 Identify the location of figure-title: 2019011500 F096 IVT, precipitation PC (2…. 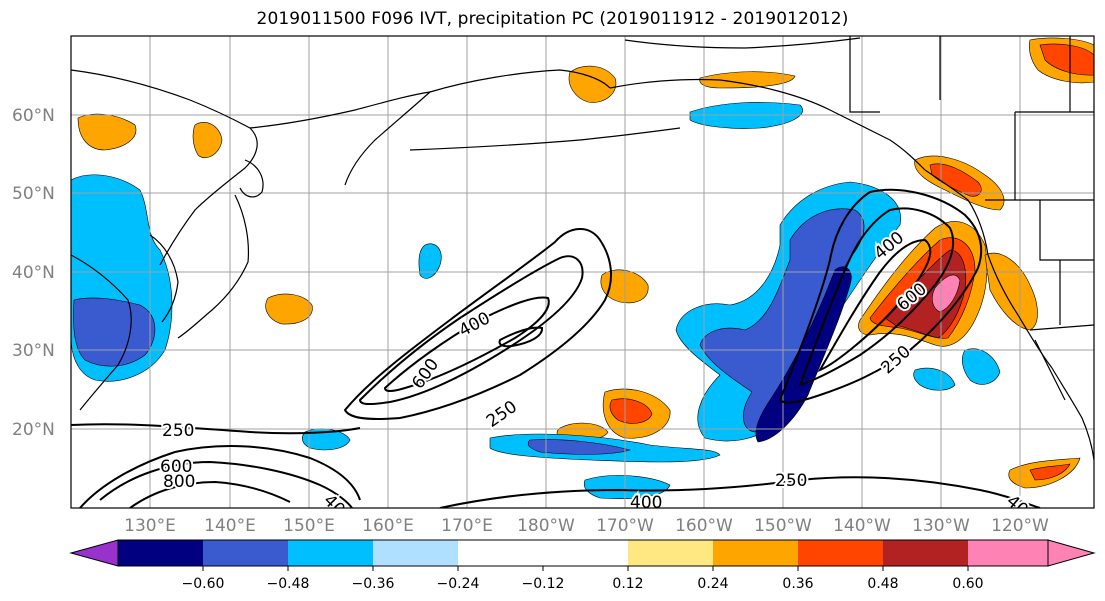
(552, 19).